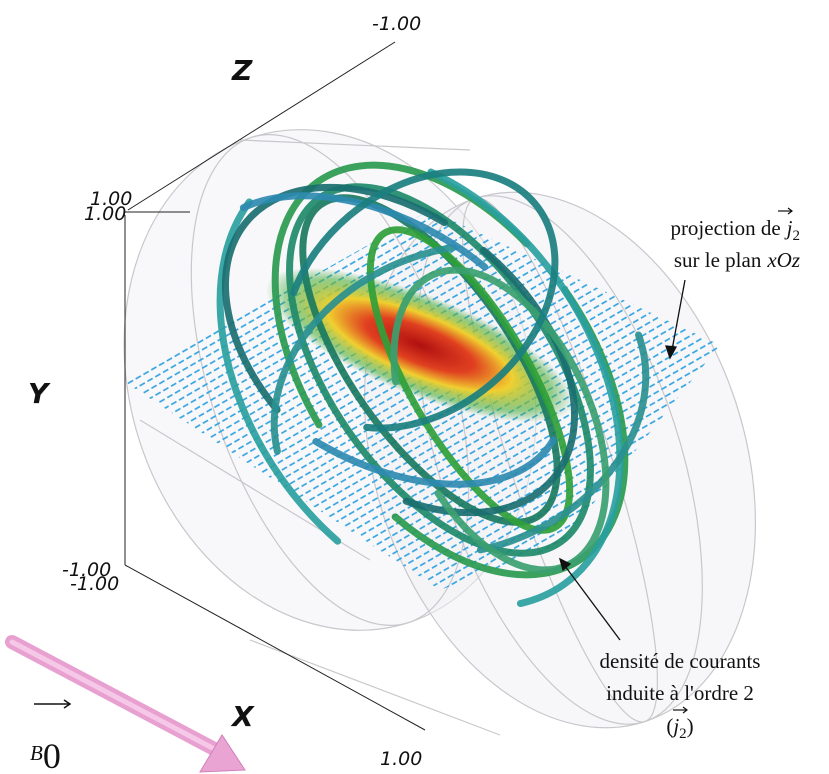  What do you see at coordinates (420, 345) in the screenshot?
I see `current-core` at bounding box center [420, 345].